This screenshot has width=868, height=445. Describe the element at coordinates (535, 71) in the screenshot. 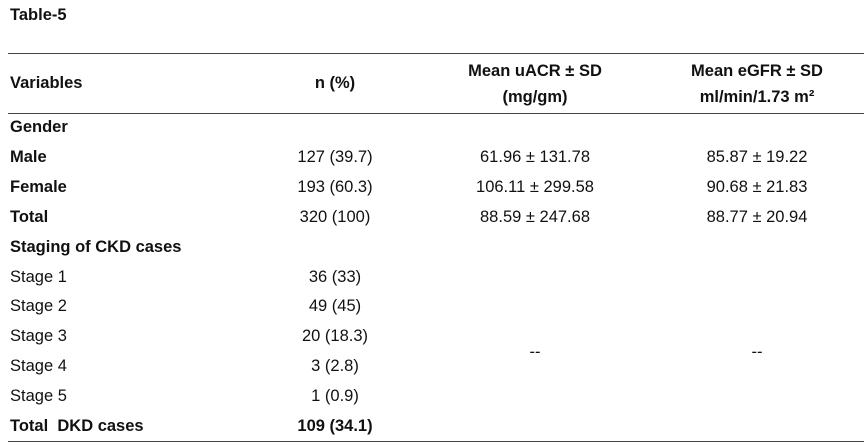

I see `header-cell: Mean uACR ± SD` at that location.